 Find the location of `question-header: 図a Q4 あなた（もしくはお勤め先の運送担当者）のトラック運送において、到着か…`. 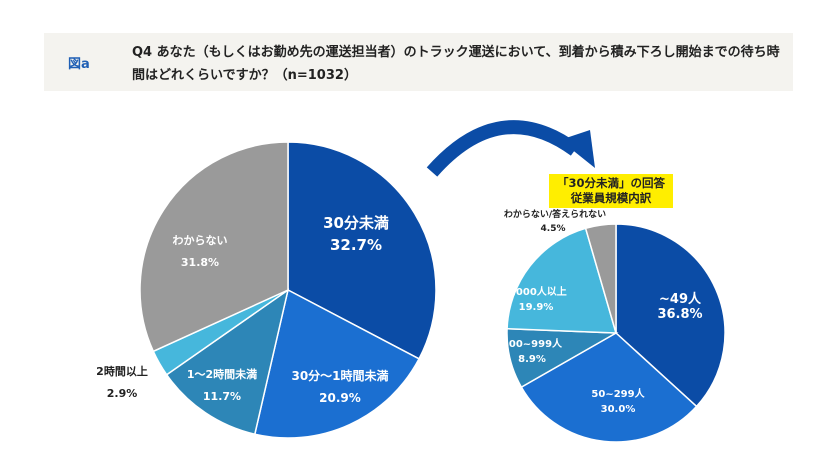

question-header: 図a Q4 あなた（もしくはお勤め先の運送担当者）のトラック運送において、到着か… is located at coordinates (418, 62).